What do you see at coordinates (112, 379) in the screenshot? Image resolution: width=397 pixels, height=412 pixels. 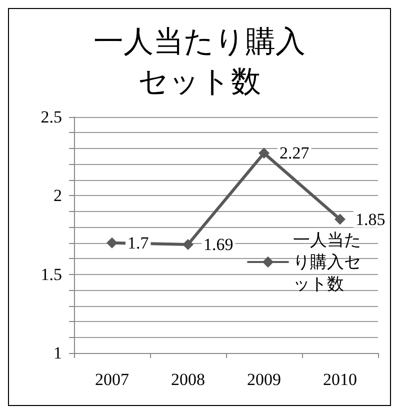 I see `x-tick-label: 2007` at bounding box center [112, 379].